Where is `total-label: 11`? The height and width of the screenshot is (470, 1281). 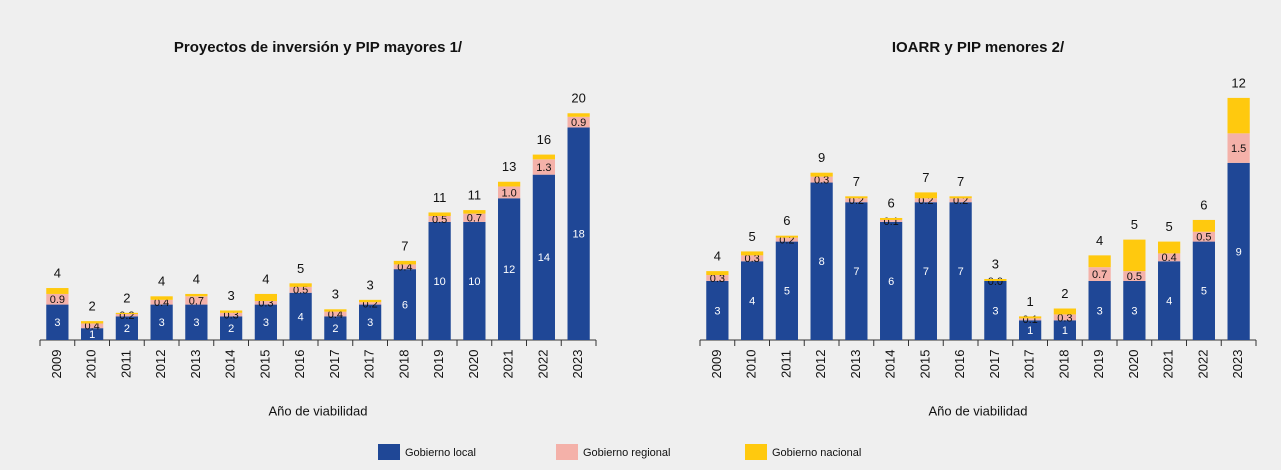 total-label: 11 is located at coordinates (475, 195).